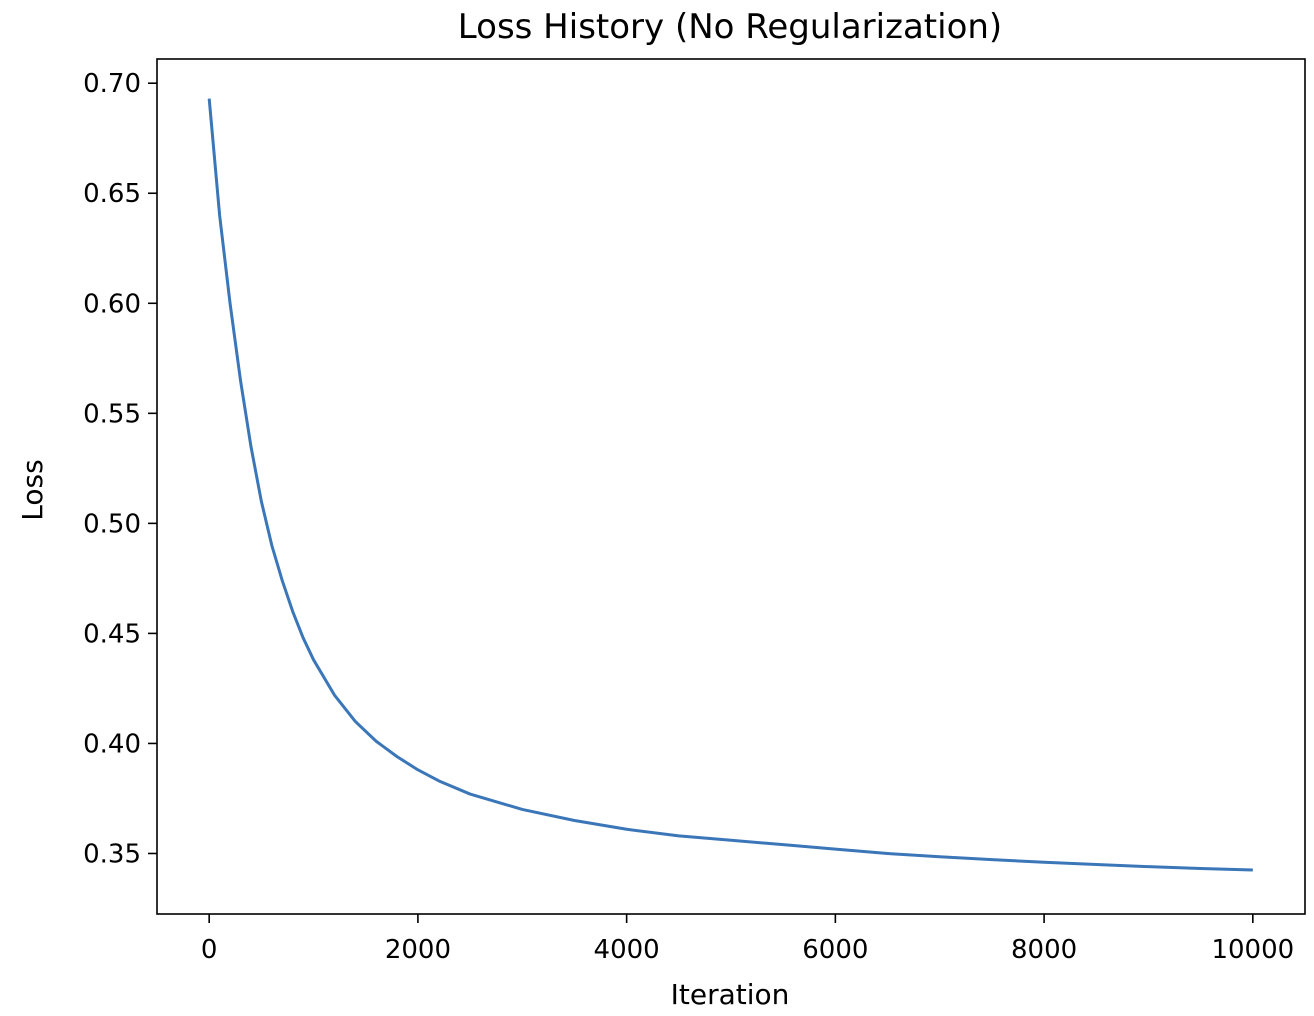 This screenshot has height=1016, width=1314. Describe the element at coordinates (627, 950) in the screenshot. I see `x-tick-label: 4000` at that location.